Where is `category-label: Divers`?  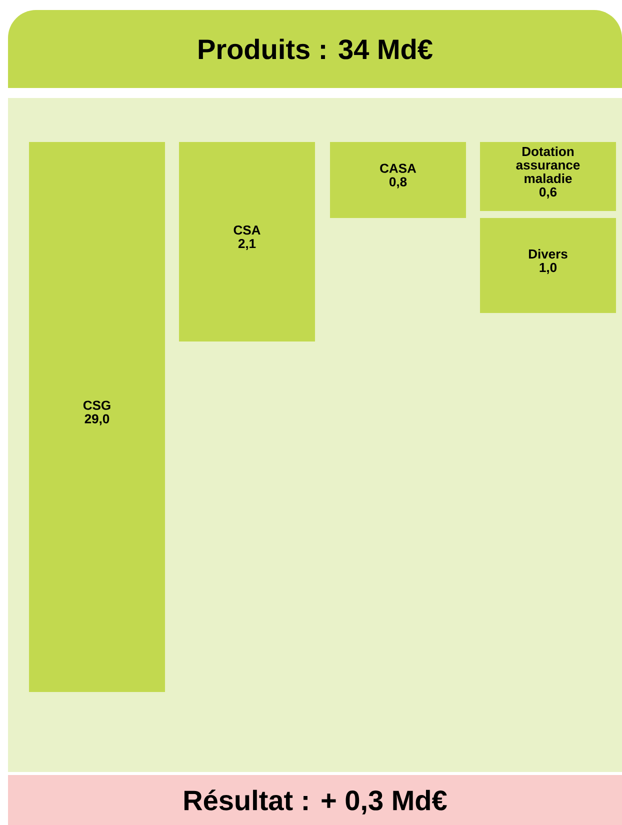 category-label: Divers is located at coordinates (548, 254).